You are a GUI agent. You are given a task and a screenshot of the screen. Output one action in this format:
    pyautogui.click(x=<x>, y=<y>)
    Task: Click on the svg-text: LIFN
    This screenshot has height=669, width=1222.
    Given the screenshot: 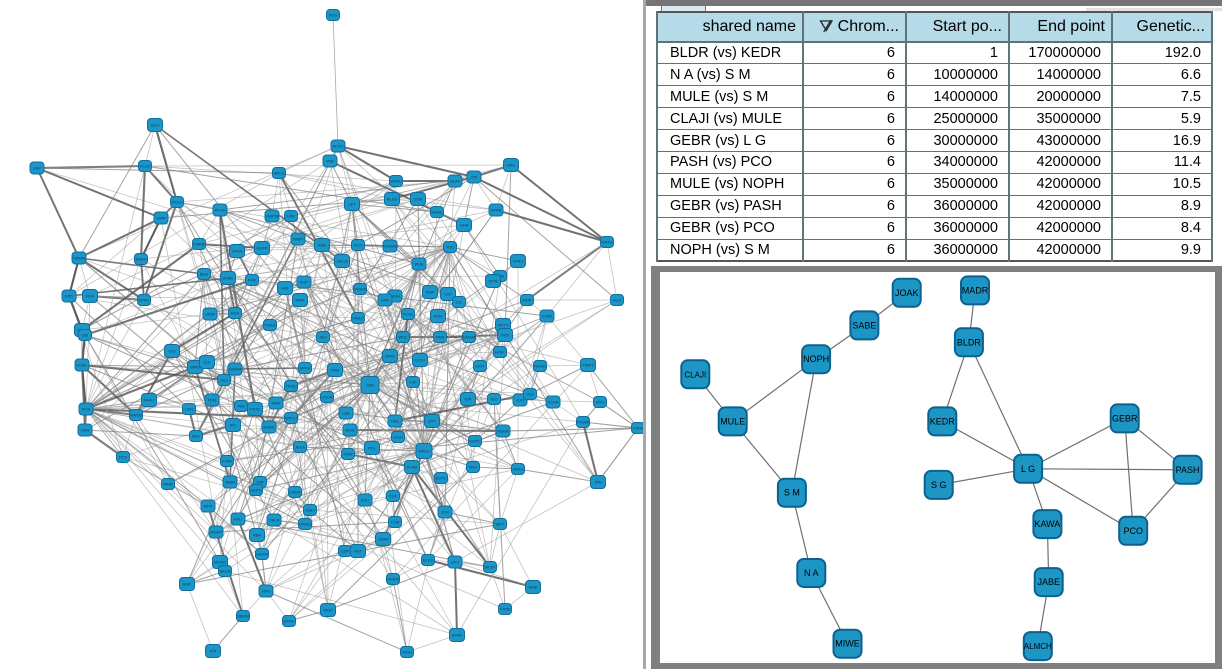 What is the action you would take?
    pyautogui.click(x=189, y=409)
    